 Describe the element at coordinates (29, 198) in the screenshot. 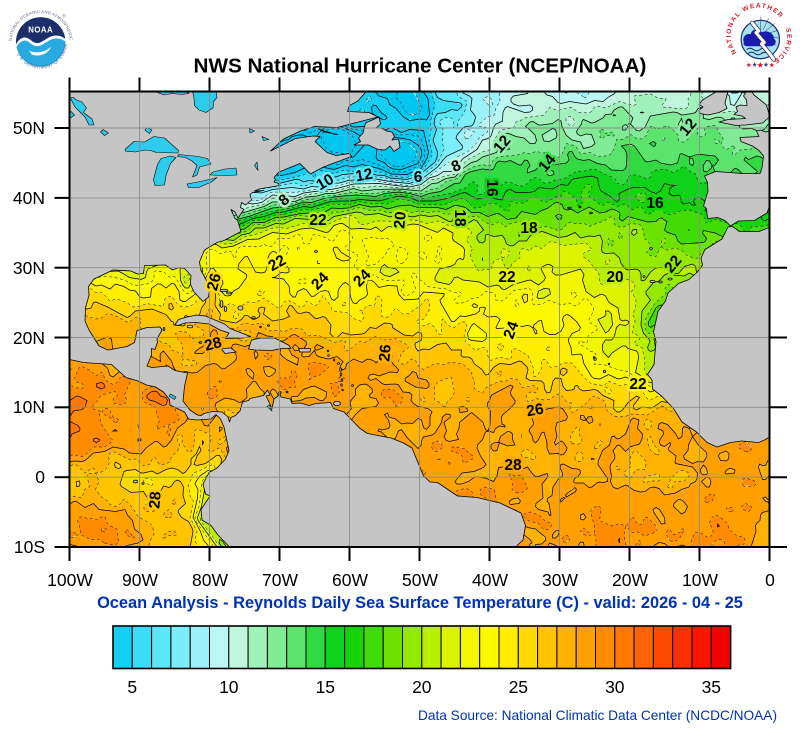

I see `svg-text: 40N` at that location.